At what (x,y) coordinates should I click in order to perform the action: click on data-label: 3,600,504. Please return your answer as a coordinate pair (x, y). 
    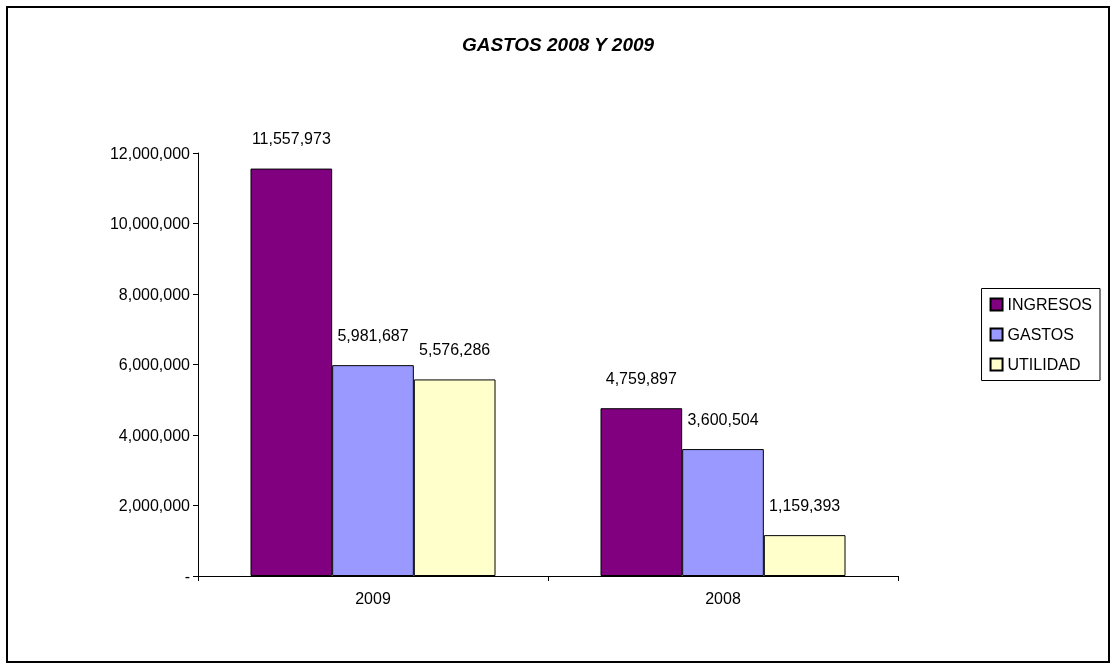
    Looking at the image, I should click on (723, 419).